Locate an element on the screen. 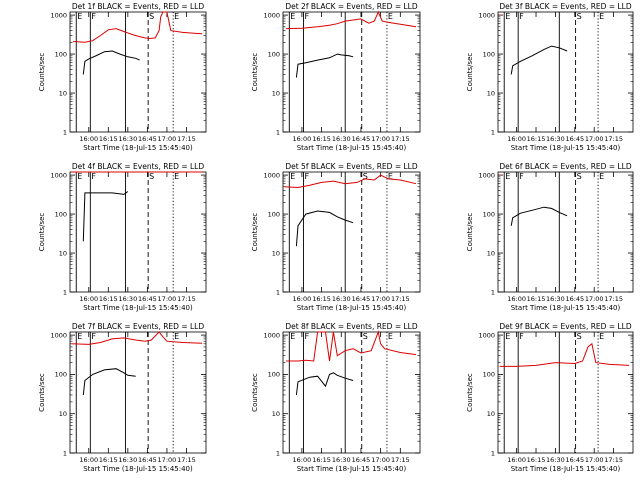 This screenshot has width=640, height=480. chart-title: Det 5f BLACK = Events, RED = LLD is located at coordinates (351, 166).